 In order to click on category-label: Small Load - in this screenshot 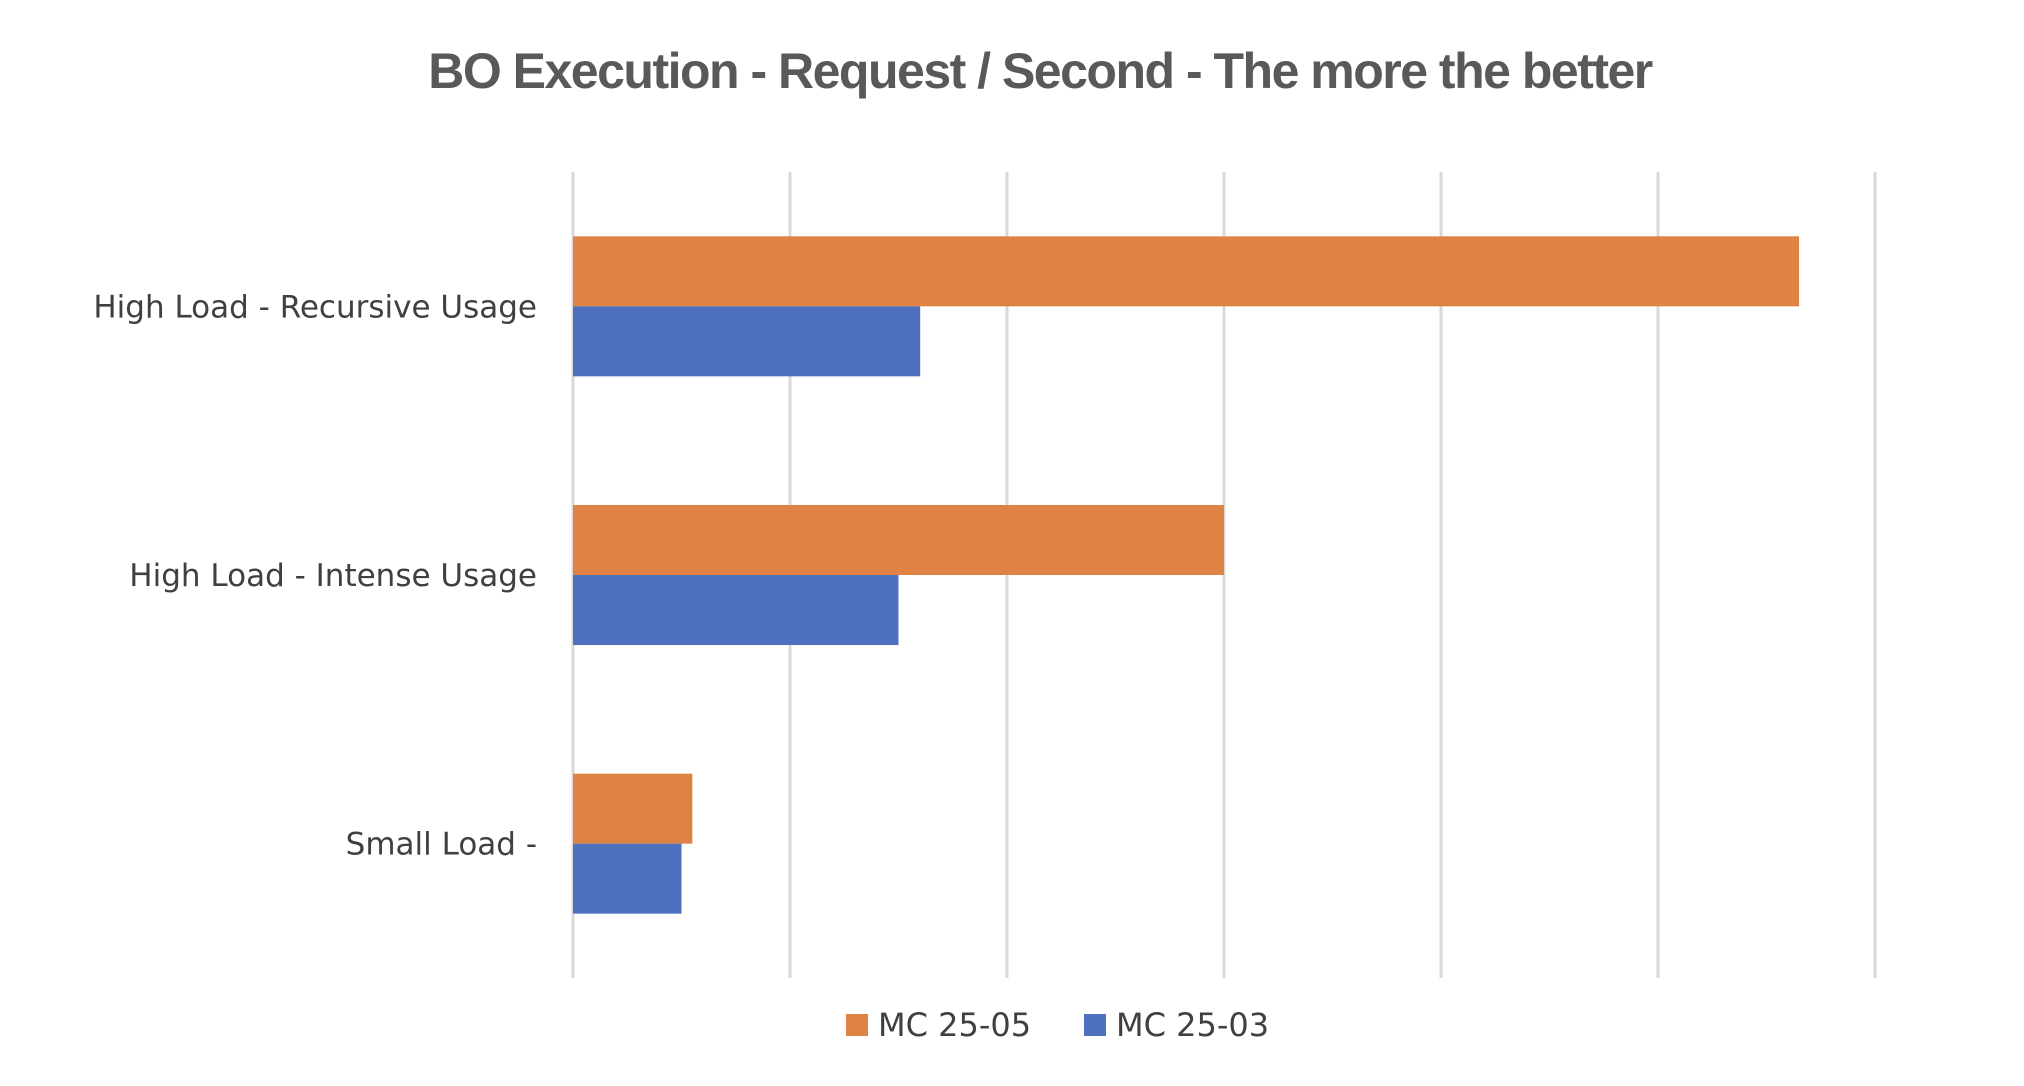, I will do `click(441, 845)`.